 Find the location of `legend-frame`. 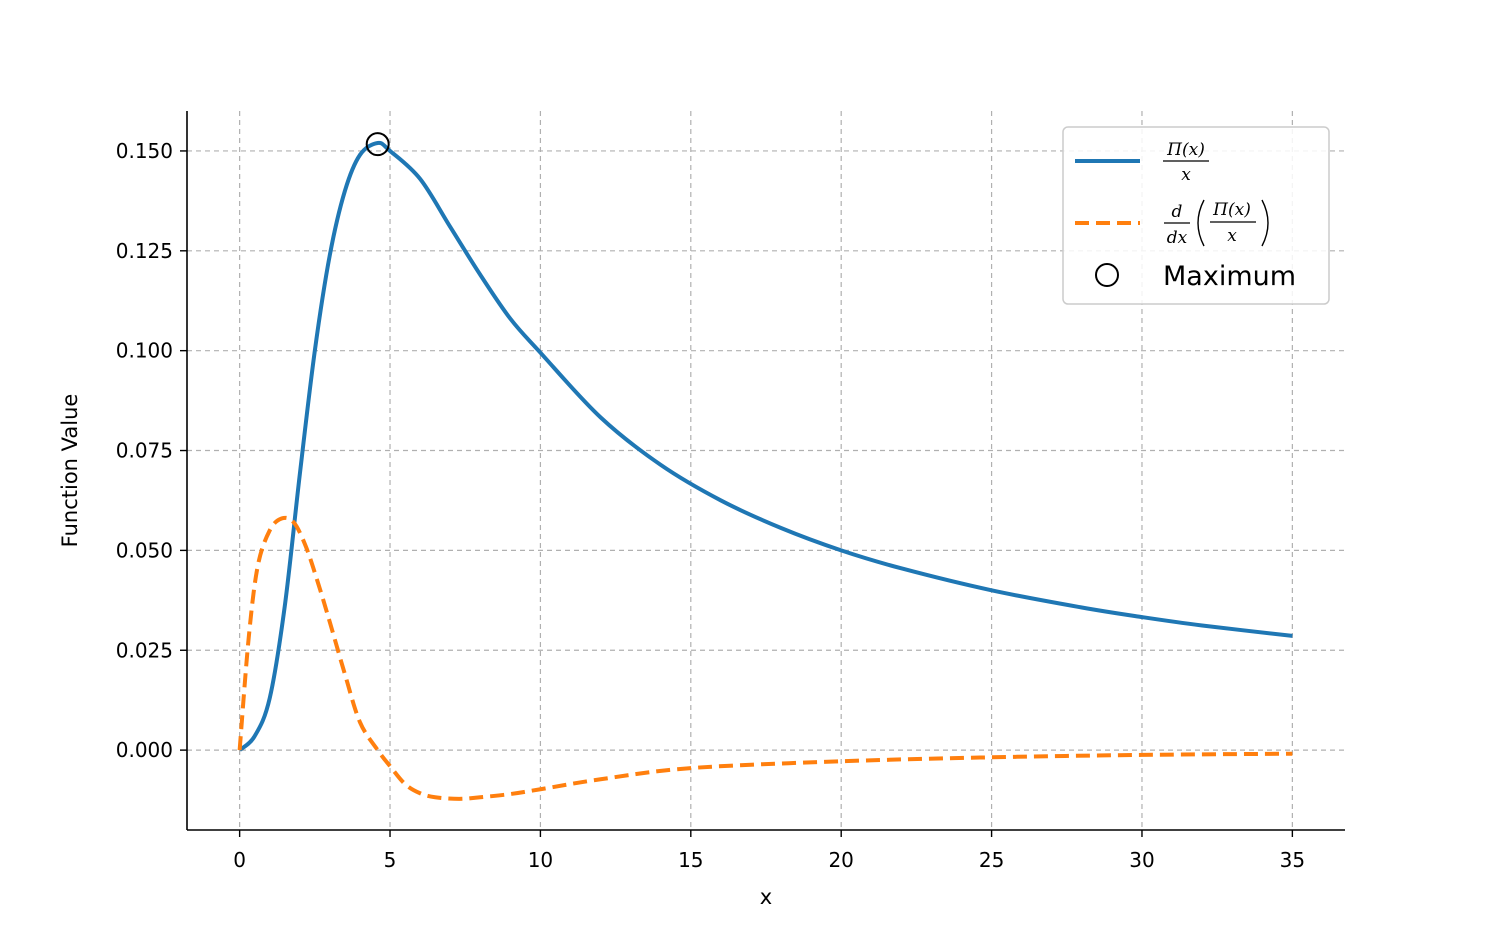

legend-frame is located at coordinates (1196, 215).